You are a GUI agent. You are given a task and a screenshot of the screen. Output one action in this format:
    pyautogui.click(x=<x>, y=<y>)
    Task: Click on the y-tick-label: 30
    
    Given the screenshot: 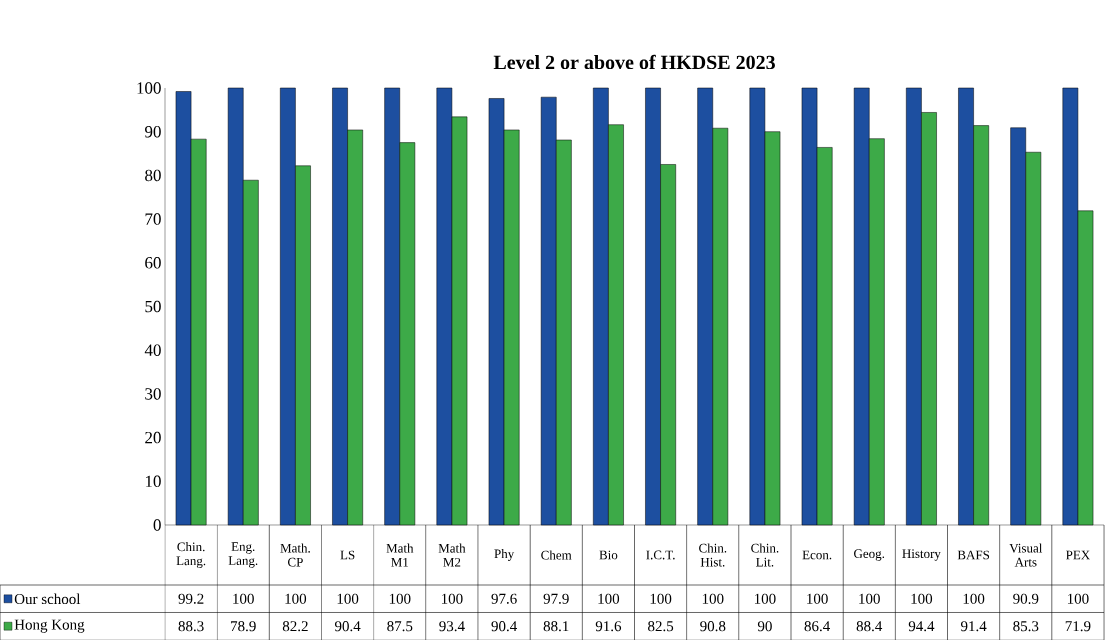 What is the action you would take?
    pyautogui.click(x=153, y=394)
    